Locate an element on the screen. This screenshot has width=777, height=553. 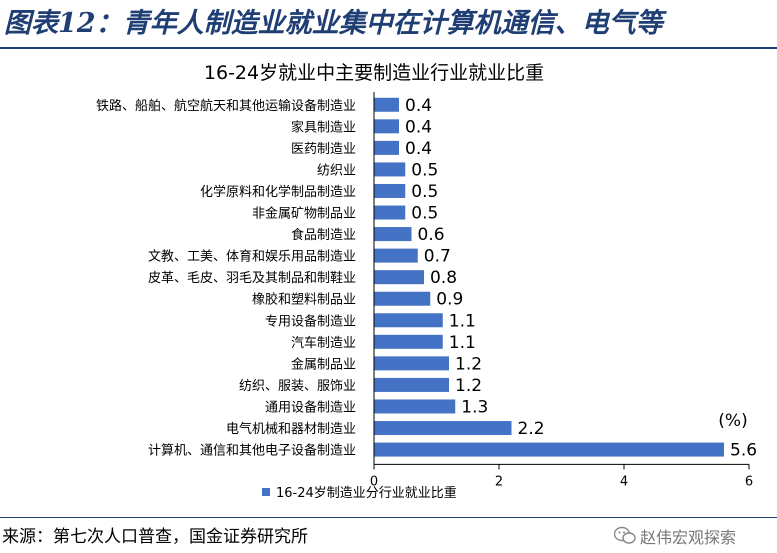
x-tick-label: 6 is located at coordinates (749, 481).